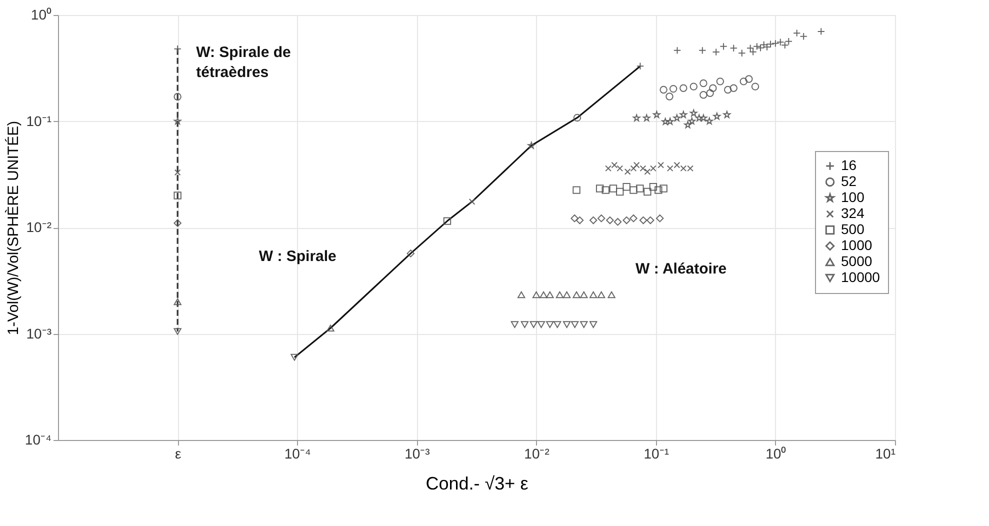 The width and height of the screenshot is (989, 526). What do you see at coordinates (477, 484) in the screenshot?
I see `x-axis-title: Cond.- √3+ ε` at bounding box center [477, 484].